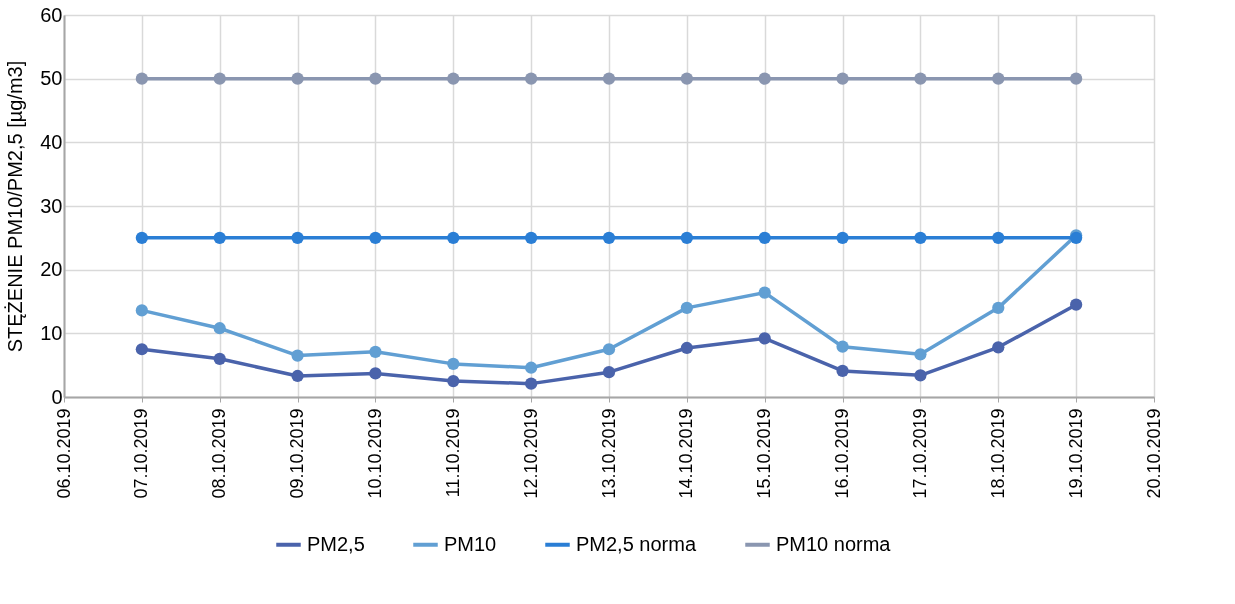 The width and height of the screenshot is (1235, 604). What do you see at coordinates (608, 453) in the screenshot?
I see `x-tick-label: 13.10.2019` at bounding box center [608, 453].